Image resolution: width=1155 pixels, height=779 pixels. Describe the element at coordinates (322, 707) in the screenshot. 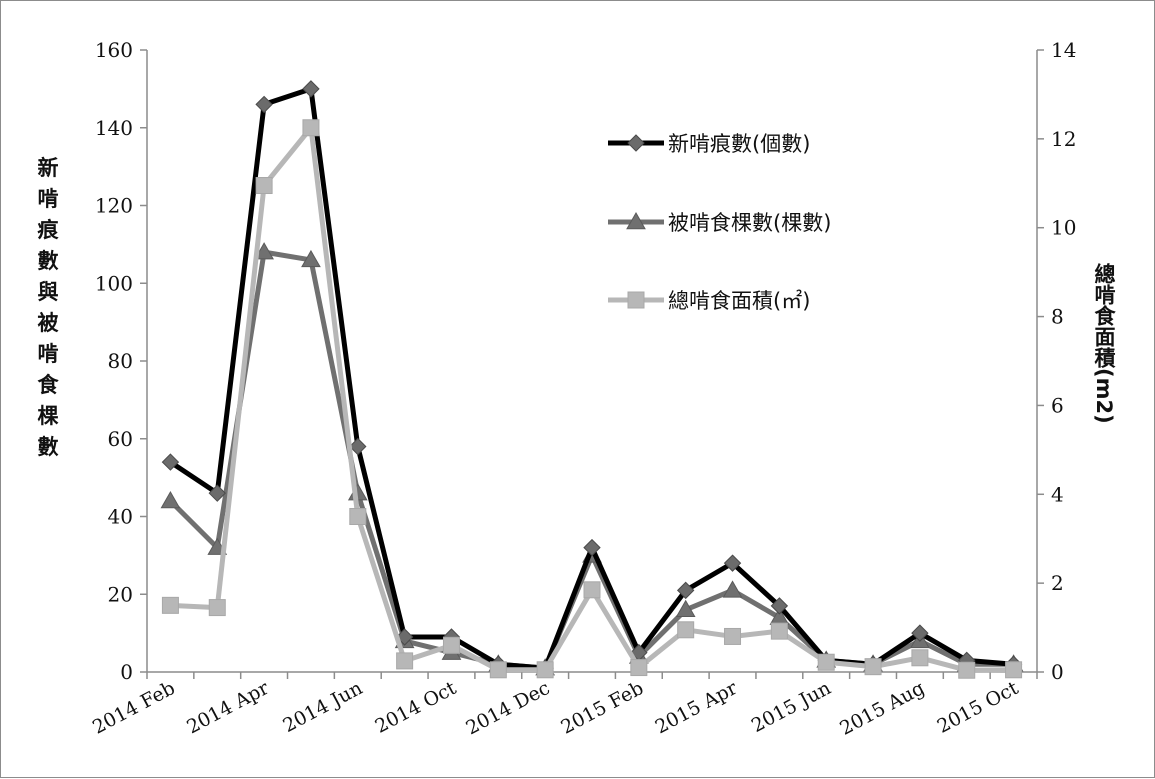

I see `x-tick-label: 2014 Jun` at that location.